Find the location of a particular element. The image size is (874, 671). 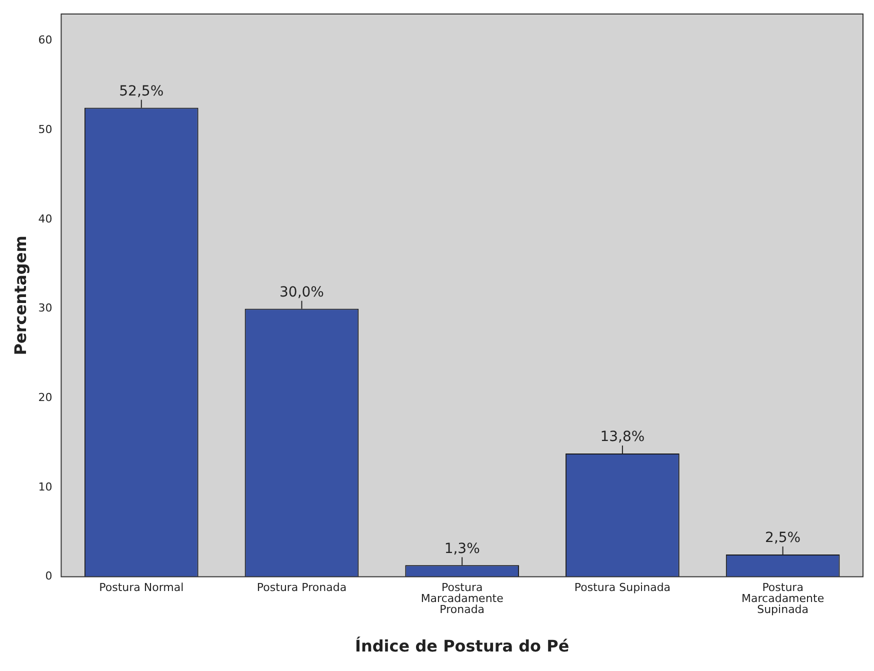

x-tick-label: Postura Pronada is located at coordinates (301, 587).